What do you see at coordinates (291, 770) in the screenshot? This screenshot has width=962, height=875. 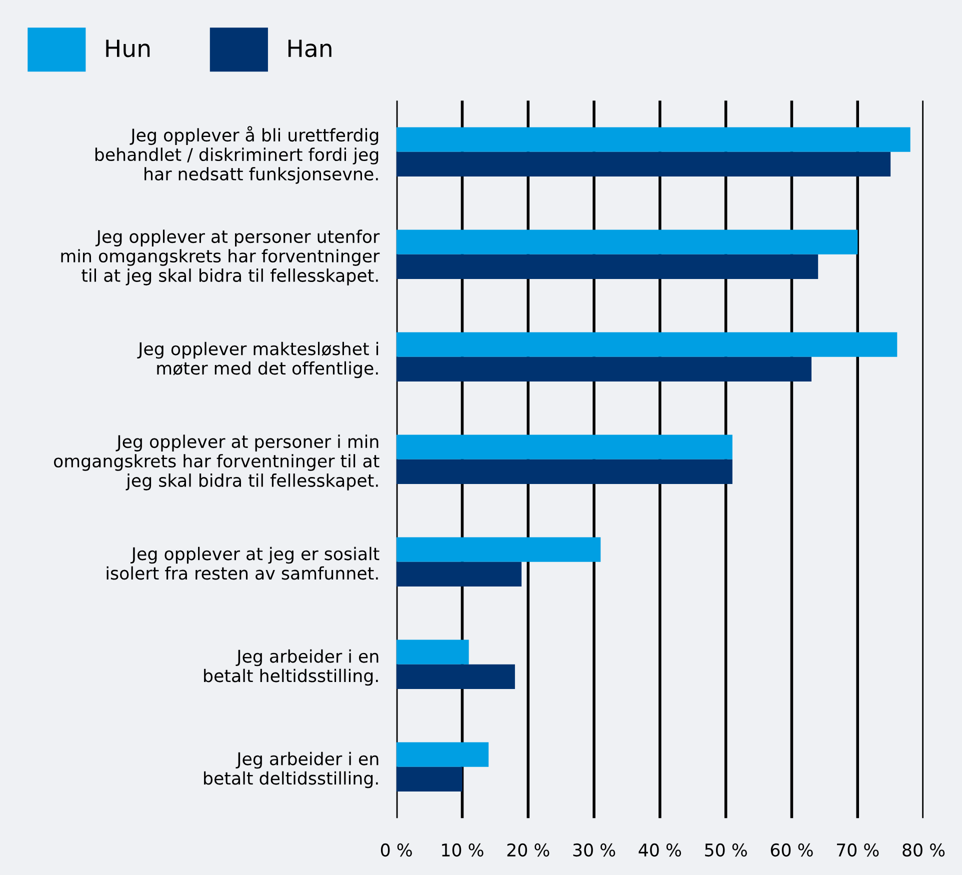 I see `y-tick-label: Jeg arbeider i en betalt deltidsstilling.` at bounding box center [291, 770].